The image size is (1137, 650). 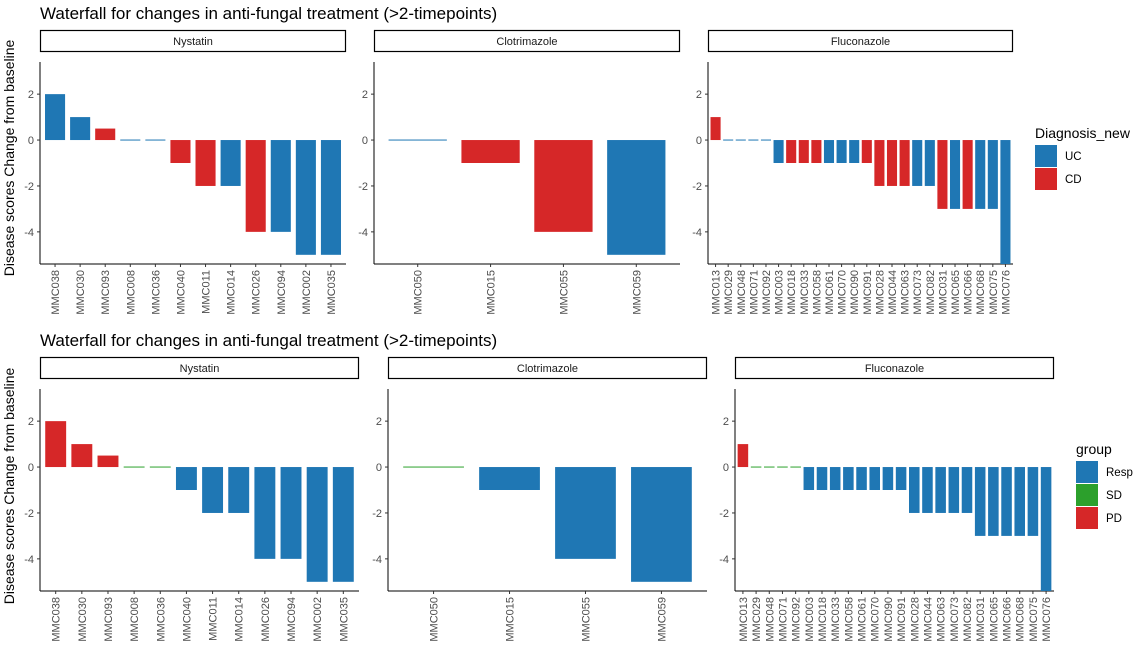 What do you see at coordinates (894, 369) in the screenshot?
I see `strip-label: Fluconazole` at bounding box center [894, 369].